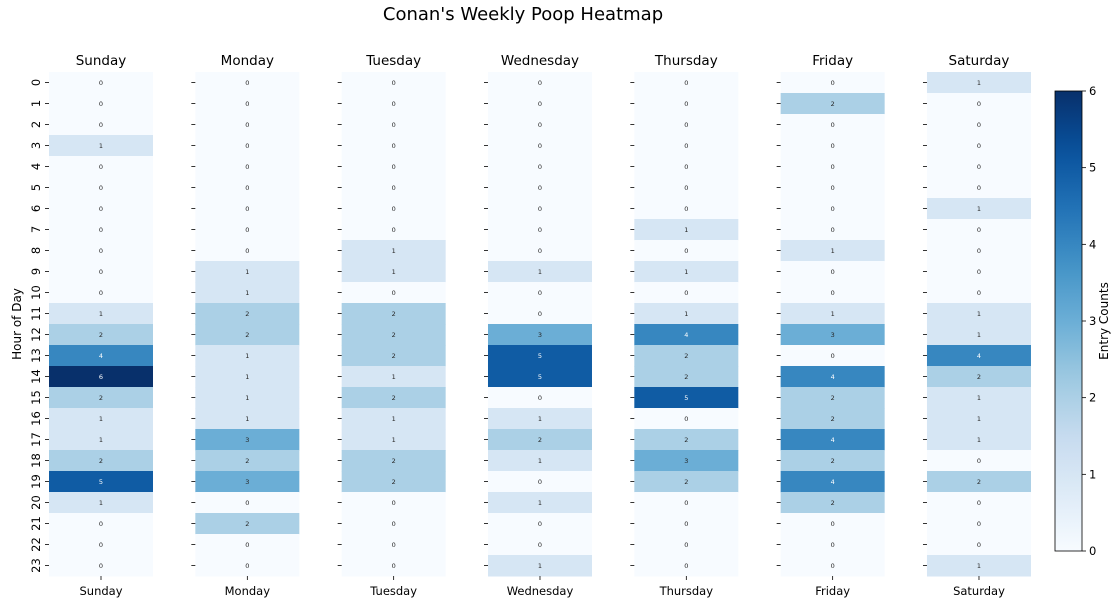 The image size is (1115, 600). I want to click on colorbar-gradient, so click(1068, 321).